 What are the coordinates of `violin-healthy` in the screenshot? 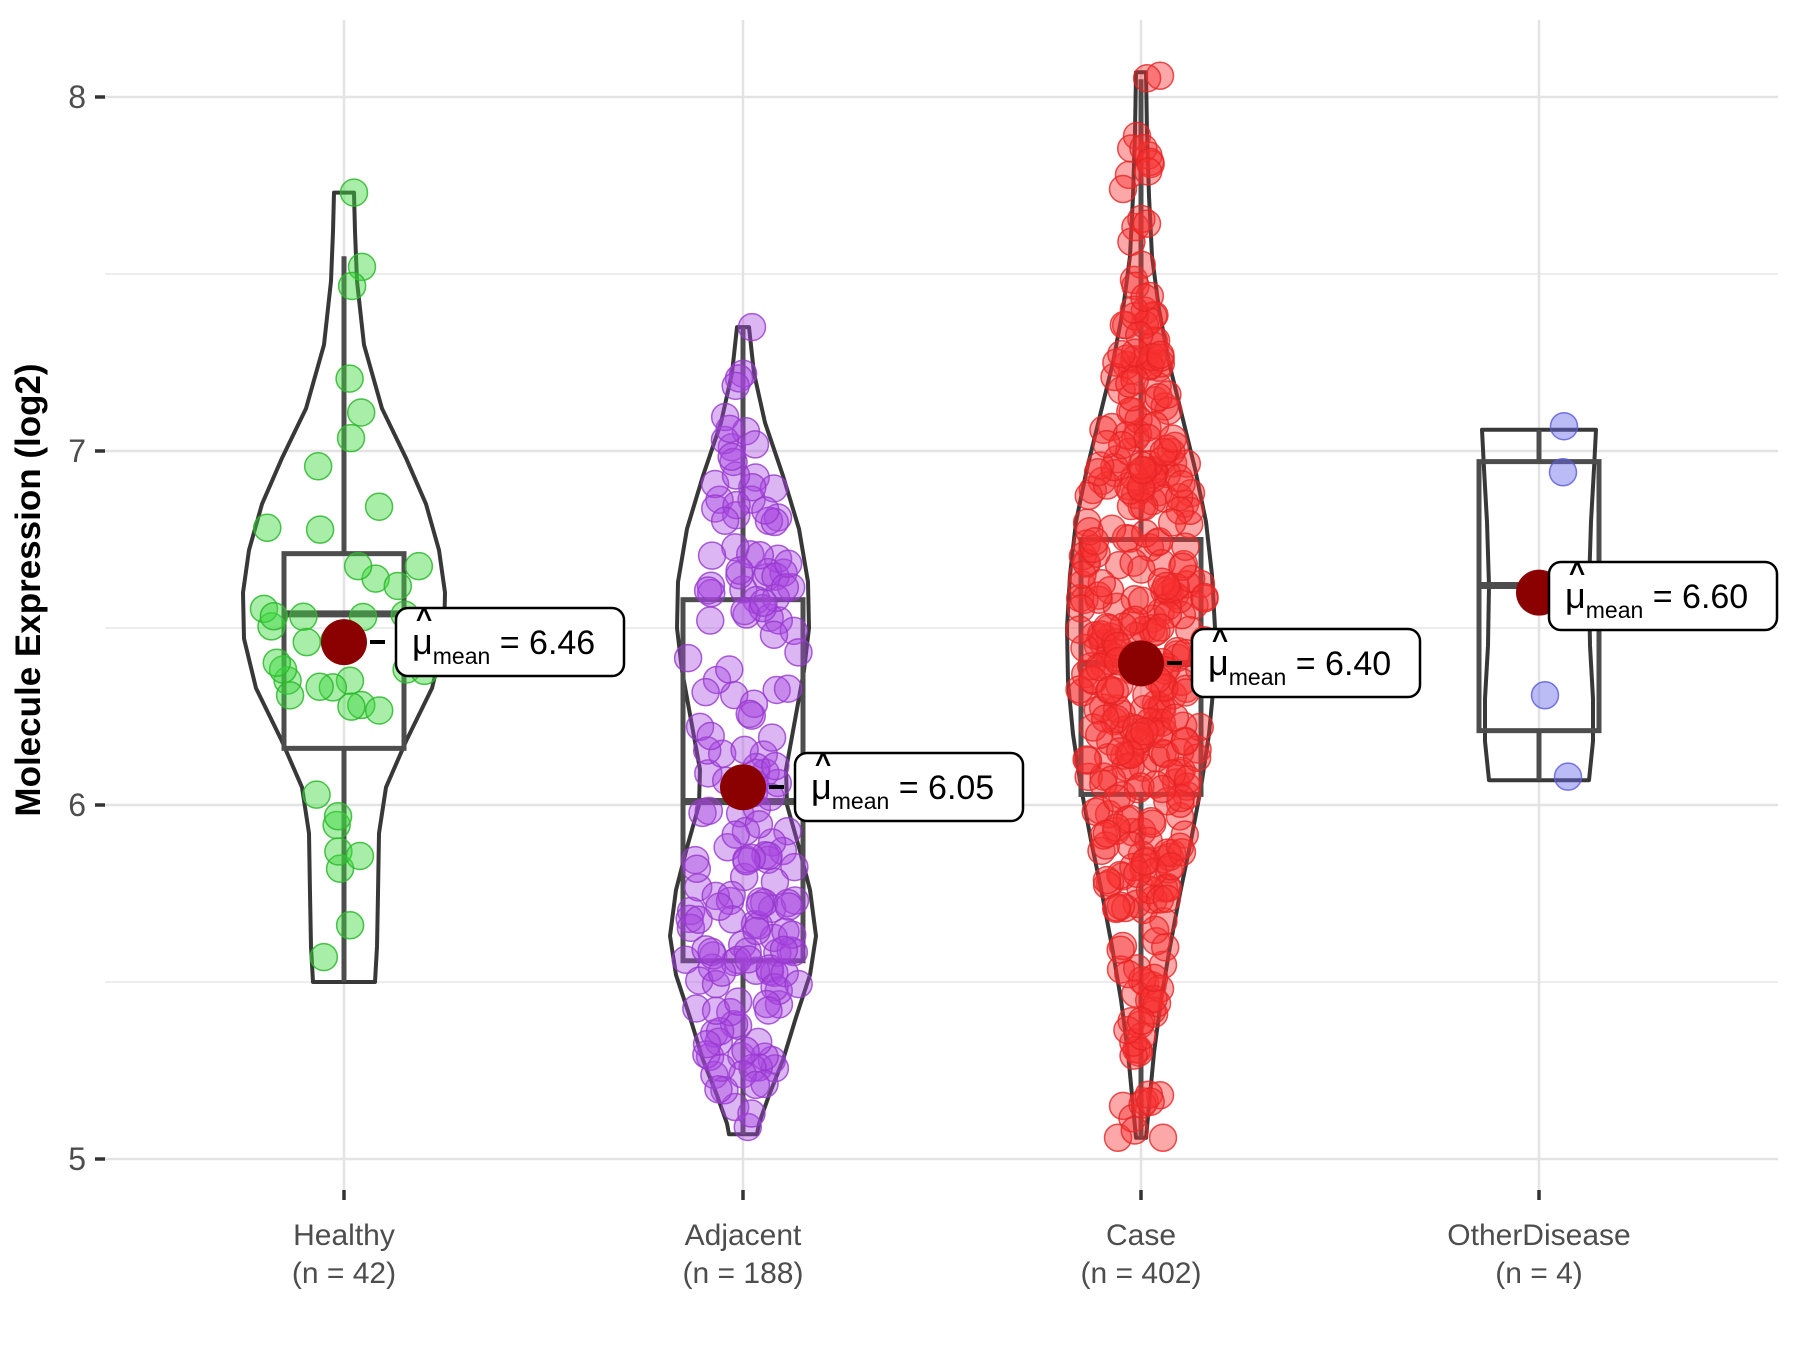 It's located at (344, 587).